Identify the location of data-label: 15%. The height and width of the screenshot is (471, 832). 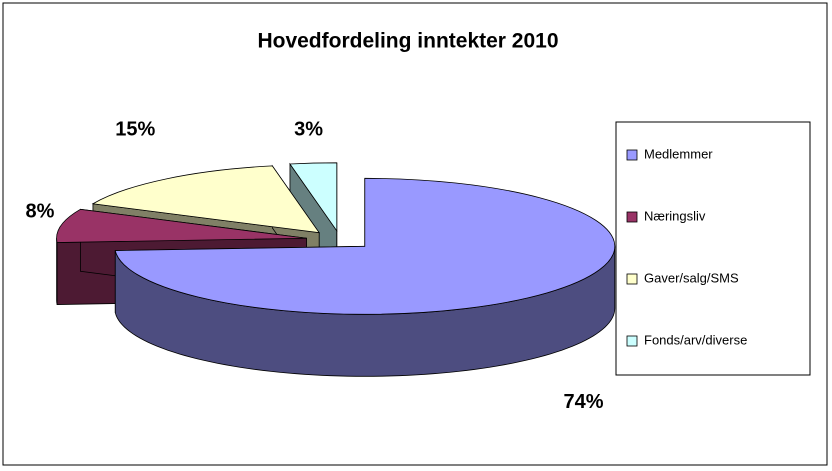
(135, 129).